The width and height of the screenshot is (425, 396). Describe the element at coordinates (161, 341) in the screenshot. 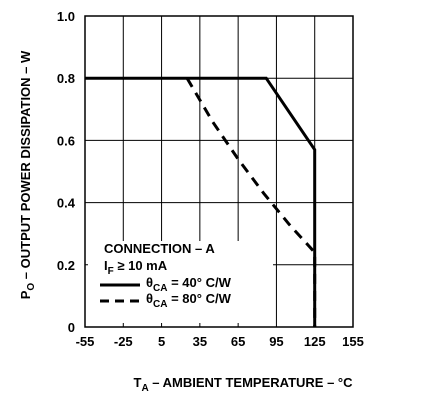

I see `x-tick-label: 5` at that location.